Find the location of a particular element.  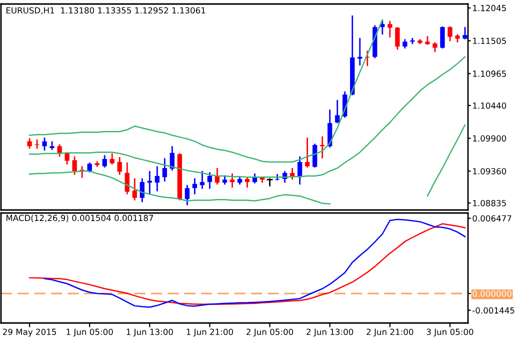

chart-title: MACD(12,26,9) 0.001504 0.001187 is located at coordinates (80, 218).